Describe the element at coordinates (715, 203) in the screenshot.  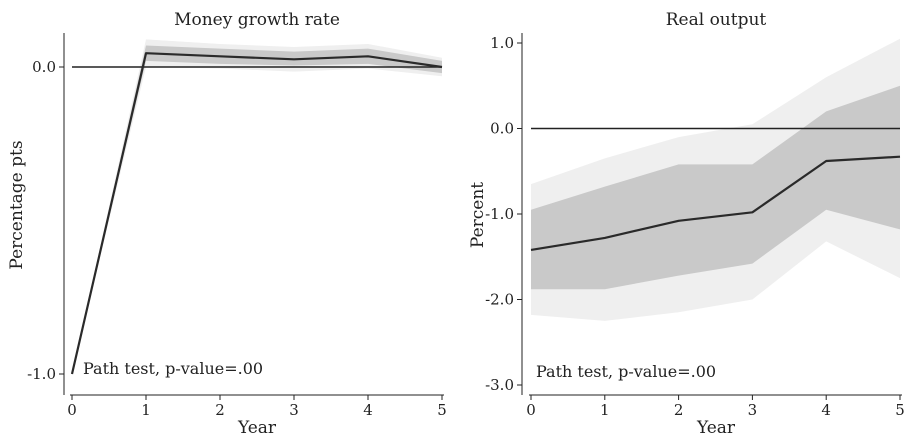
I see `series-line` at that location.